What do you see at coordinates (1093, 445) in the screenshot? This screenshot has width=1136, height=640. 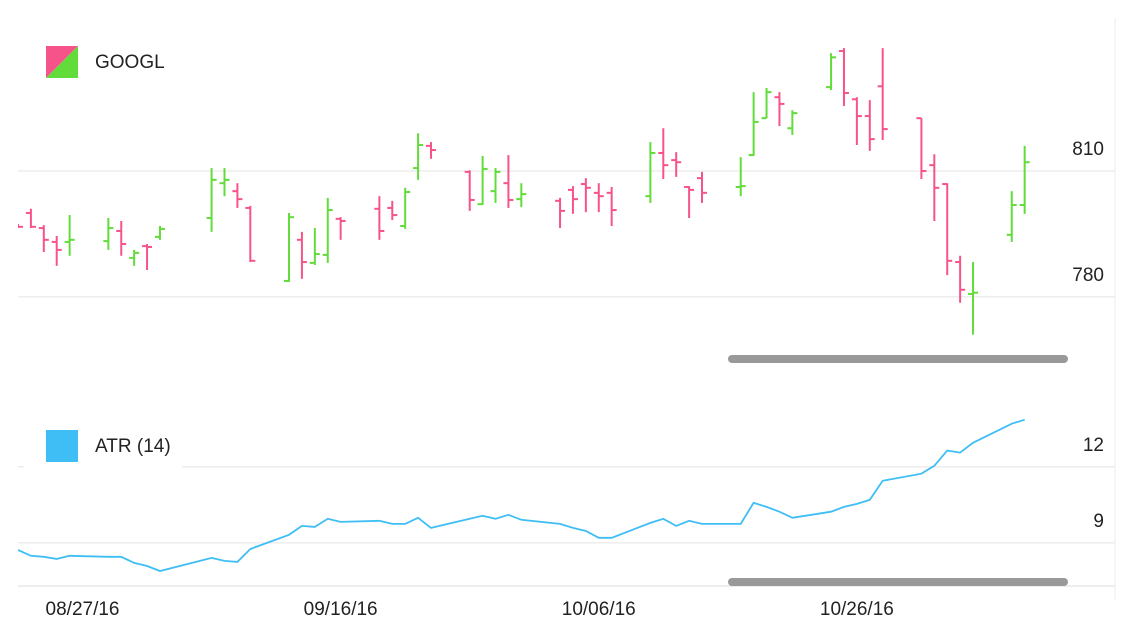 I see `y-tick-label: 12` at bounding box center [1093, 445].